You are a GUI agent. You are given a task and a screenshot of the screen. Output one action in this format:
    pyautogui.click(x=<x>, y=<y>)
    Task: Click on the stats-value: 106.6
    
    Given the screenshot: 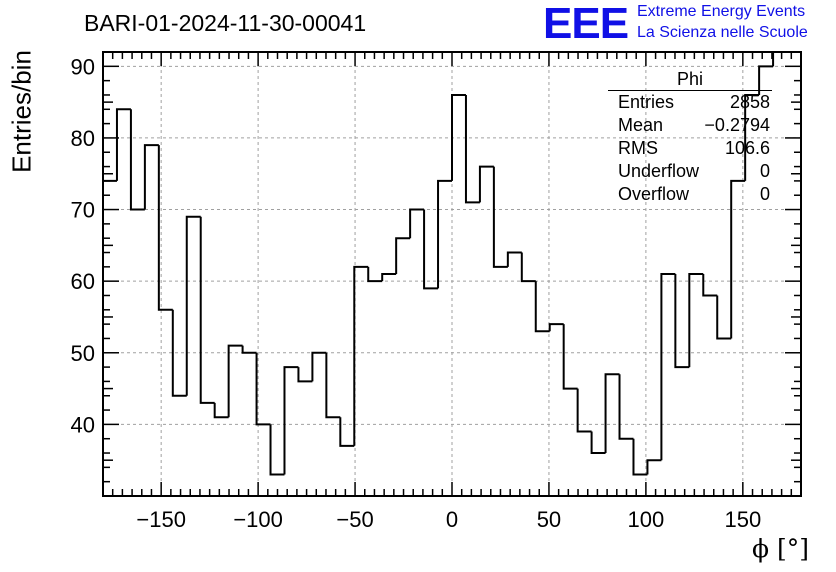 What is the action you would take?
    pyautogui.click(x=747, y=148)
    